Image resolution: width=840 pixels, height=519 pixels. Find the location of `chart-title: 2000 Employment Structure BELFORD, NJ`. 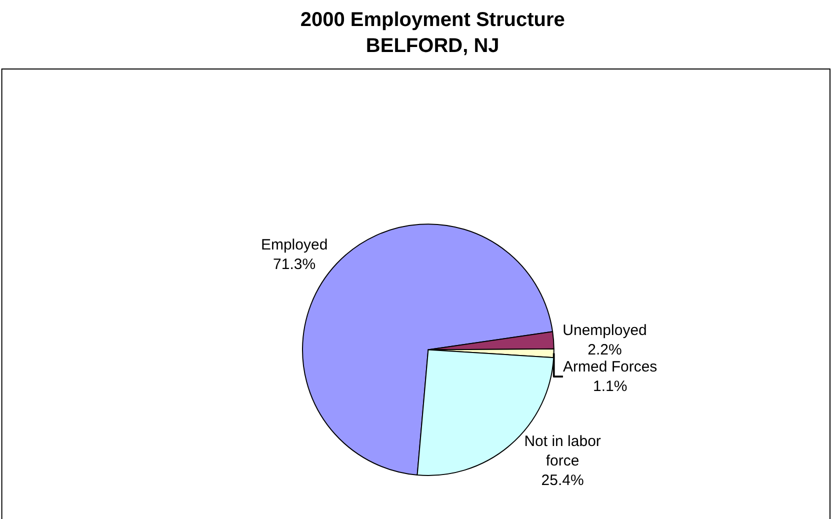

chart-title: 2000 Employment Structure BELFORD, NJ is located at coordinates (432, 32).